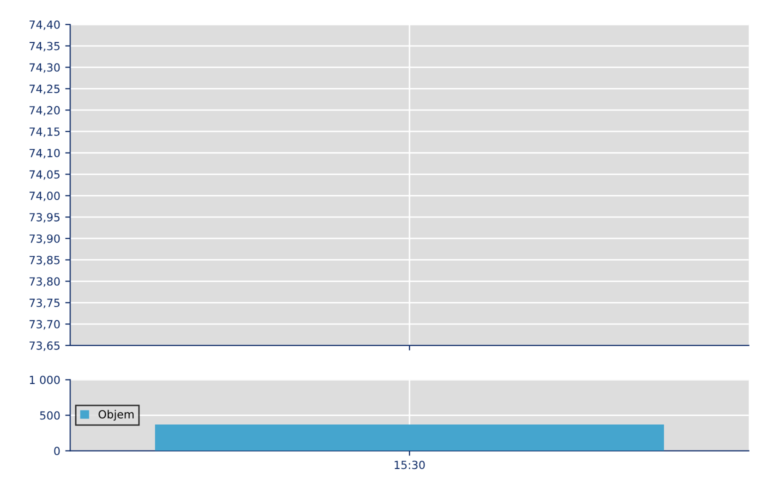 The width and height of the screenshot is (780, 490). What do you see at coordinates (50, 415) in the screenshot?
I see `y-tick-label: 500` at bounding box center [50, 415].